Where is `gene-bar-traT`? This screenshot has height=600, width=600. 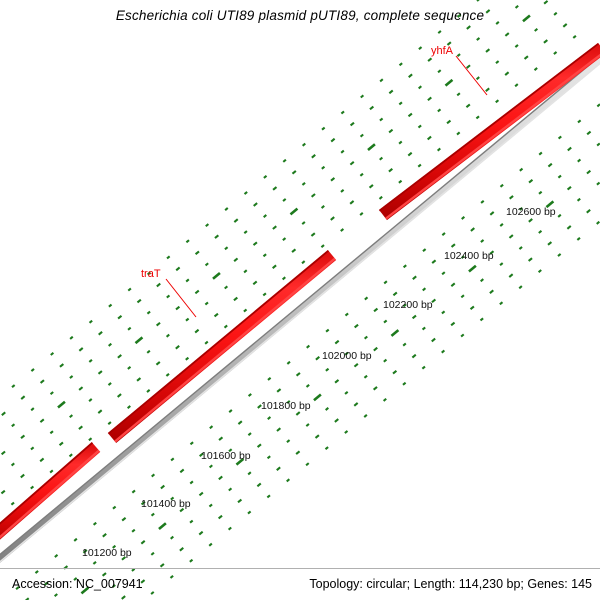 gene-bar-traT is located at coordinates (222, 346).